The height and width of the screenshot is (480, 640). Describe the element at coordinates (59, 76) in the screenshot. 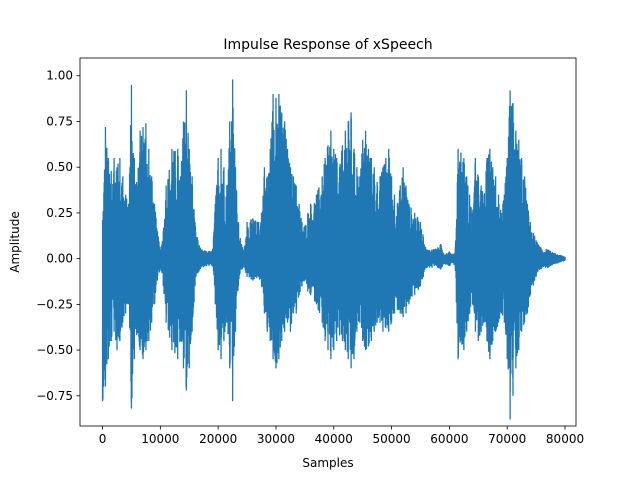

I see `y-tick-label: 1.00` at that location.